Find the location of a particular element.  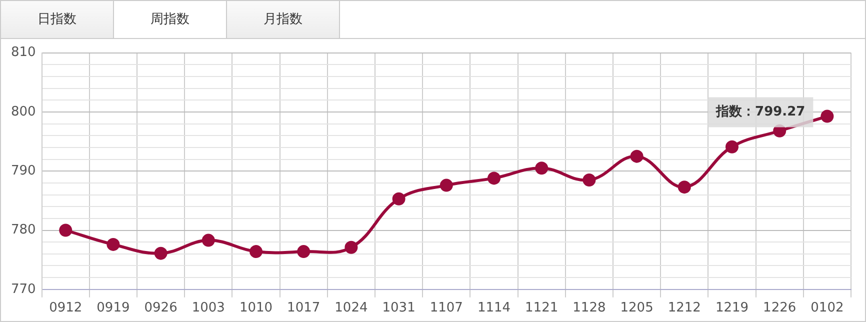

x-tick-label: 1219 is located at coordinates (732, 308).